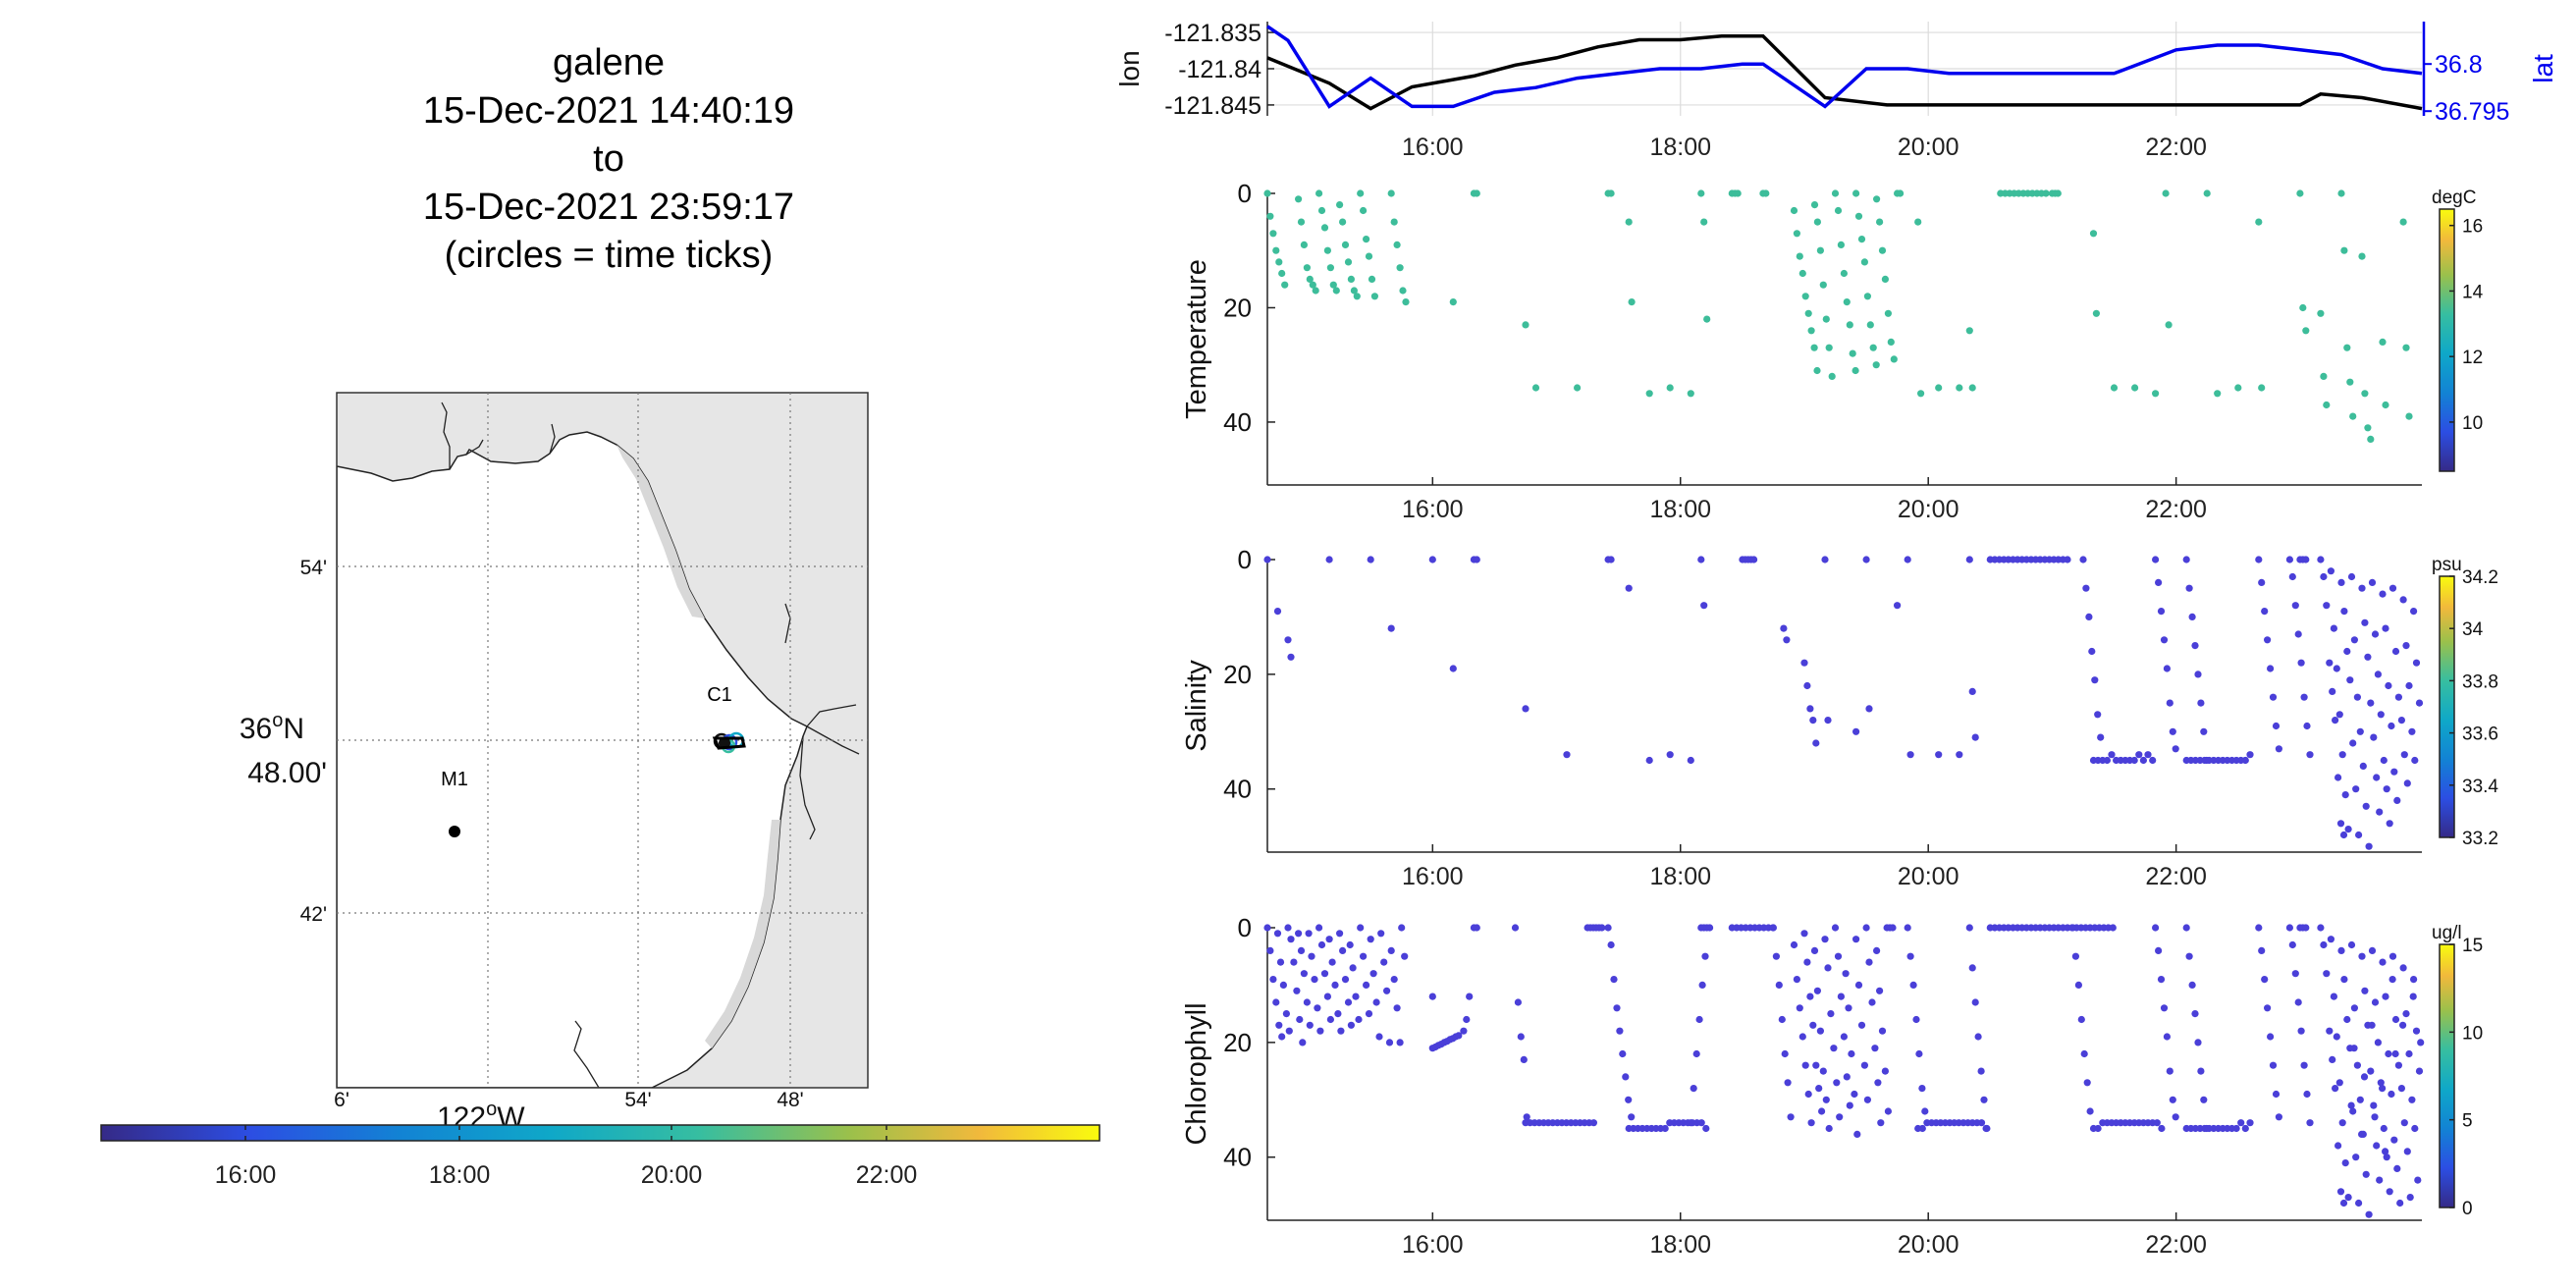 The width and height of the screenshot is (2576, 1288). I want to click on colorbar-tick-label: 33.4, so click(2480, 787).